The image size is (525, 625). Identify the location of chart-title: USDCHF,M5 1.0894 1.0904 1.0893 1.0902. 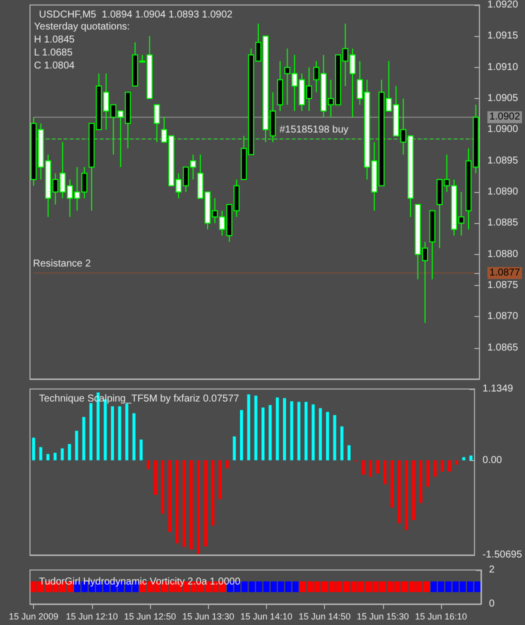
(136, 15).